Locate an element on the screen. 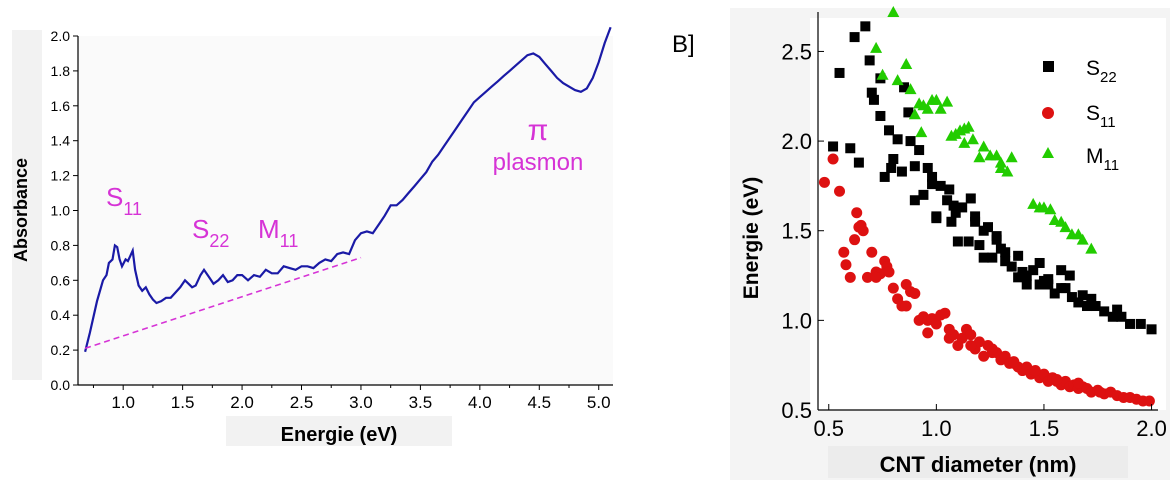 This screenshot has width=1170, height=480. panel-a-xtick-label: 3.0 is located at coordinates (361, 402).